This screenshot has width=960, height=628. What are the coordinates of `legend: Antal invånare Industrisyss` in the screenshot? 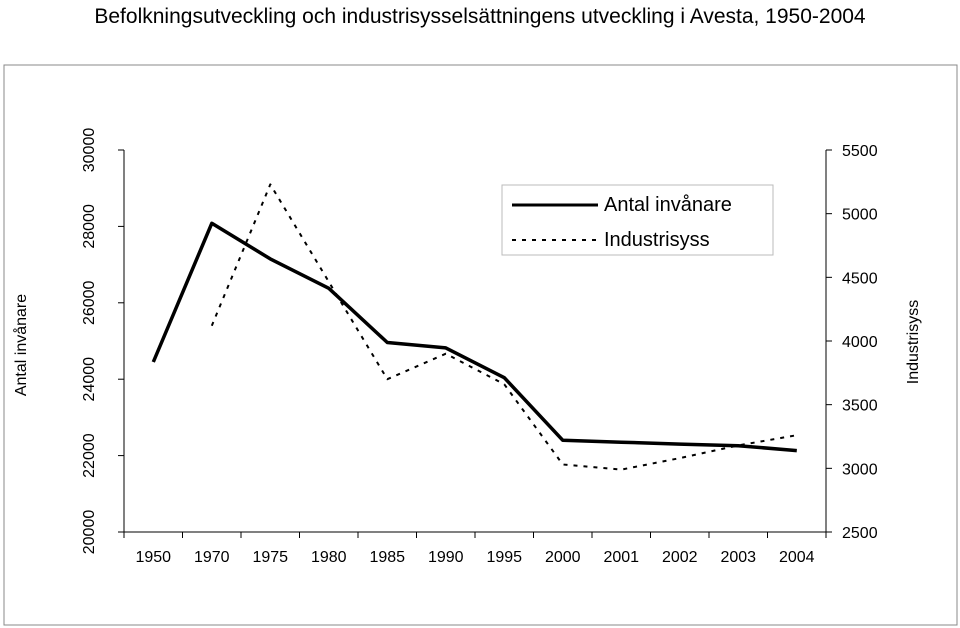 It's located at (637, 220).